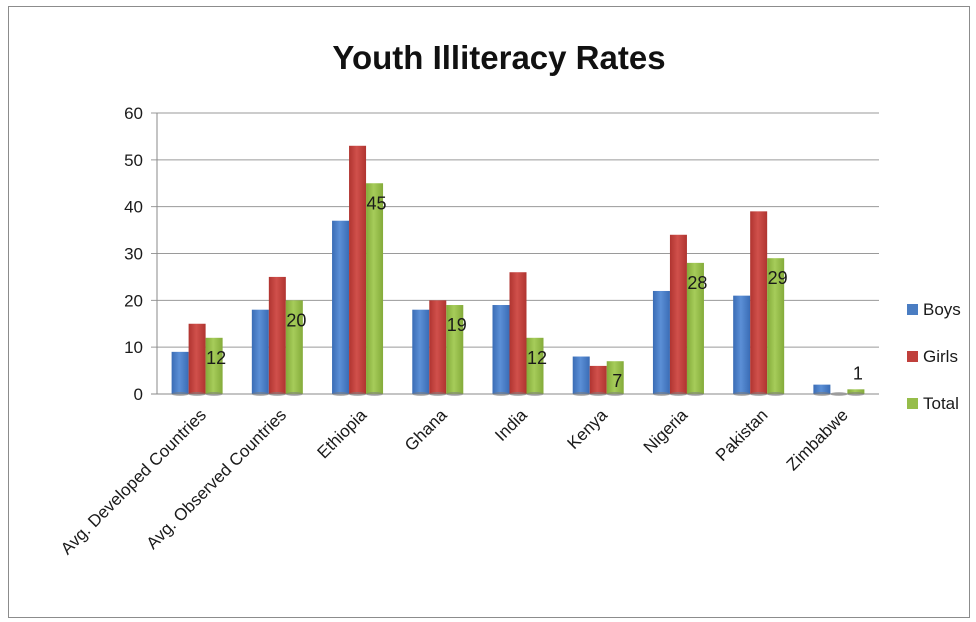 The height and width of the screenshot is (622, 976). I want to click on bar-base-total-kenya, so click(615, 394).